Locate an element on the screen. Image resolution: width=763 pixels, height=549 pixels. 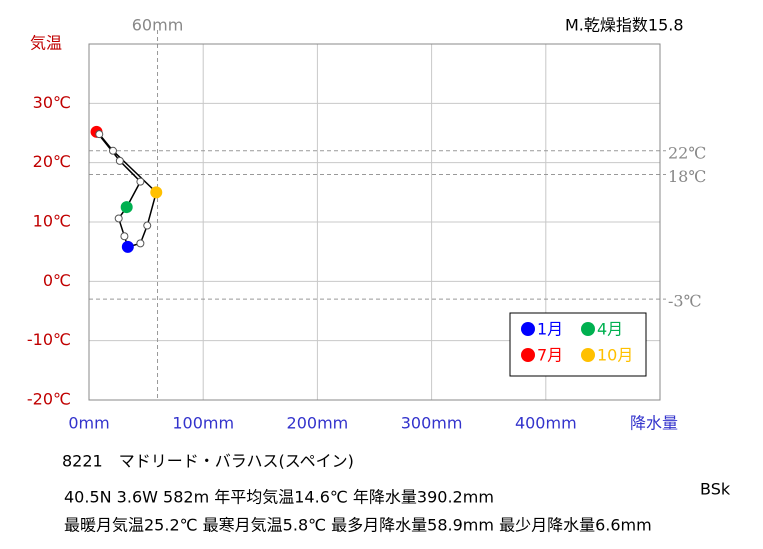
x-tick-label: 300mm is located at coordinates (432, 423).